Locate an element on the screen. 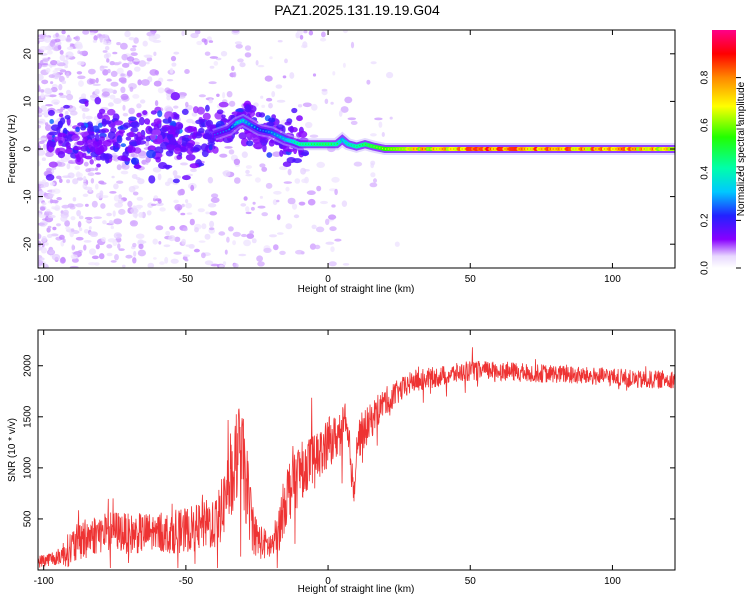 Image resolution: width=750 pixels, height=600 pixels. x-tick-label: -100 is located at coordinates (44, 279).